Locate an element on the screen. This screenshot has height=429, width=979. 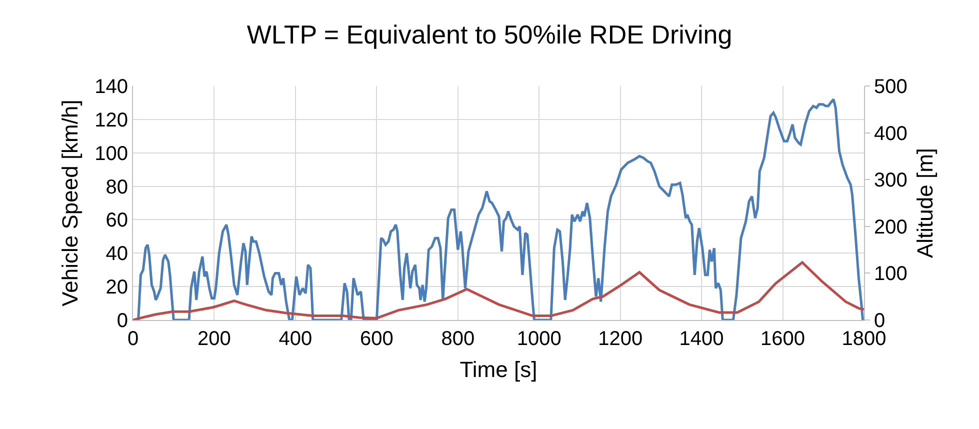
x-tick-label: 1200 is located at coordinates (620, 339).